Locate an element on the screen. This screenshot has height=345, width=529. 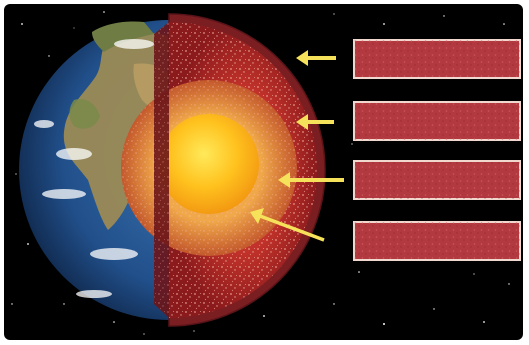
arrow-inner-core is located at coordinates (287, 225).